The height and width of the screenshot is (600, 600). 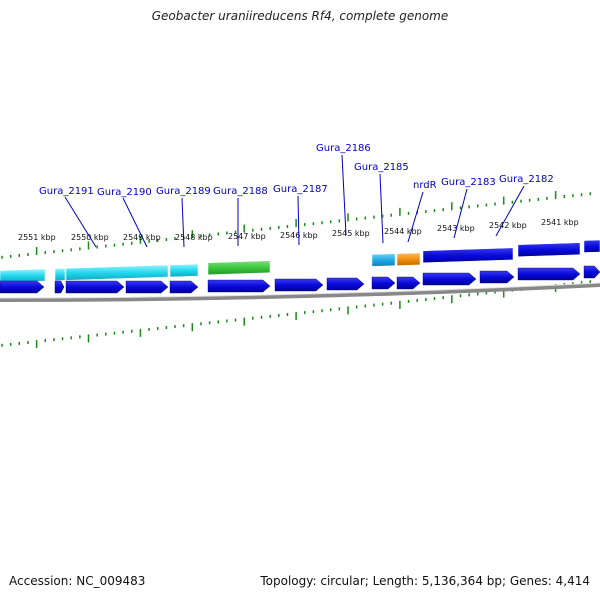 I want to click on scale-label: 2544 kbp, so click(x=403, y=231).